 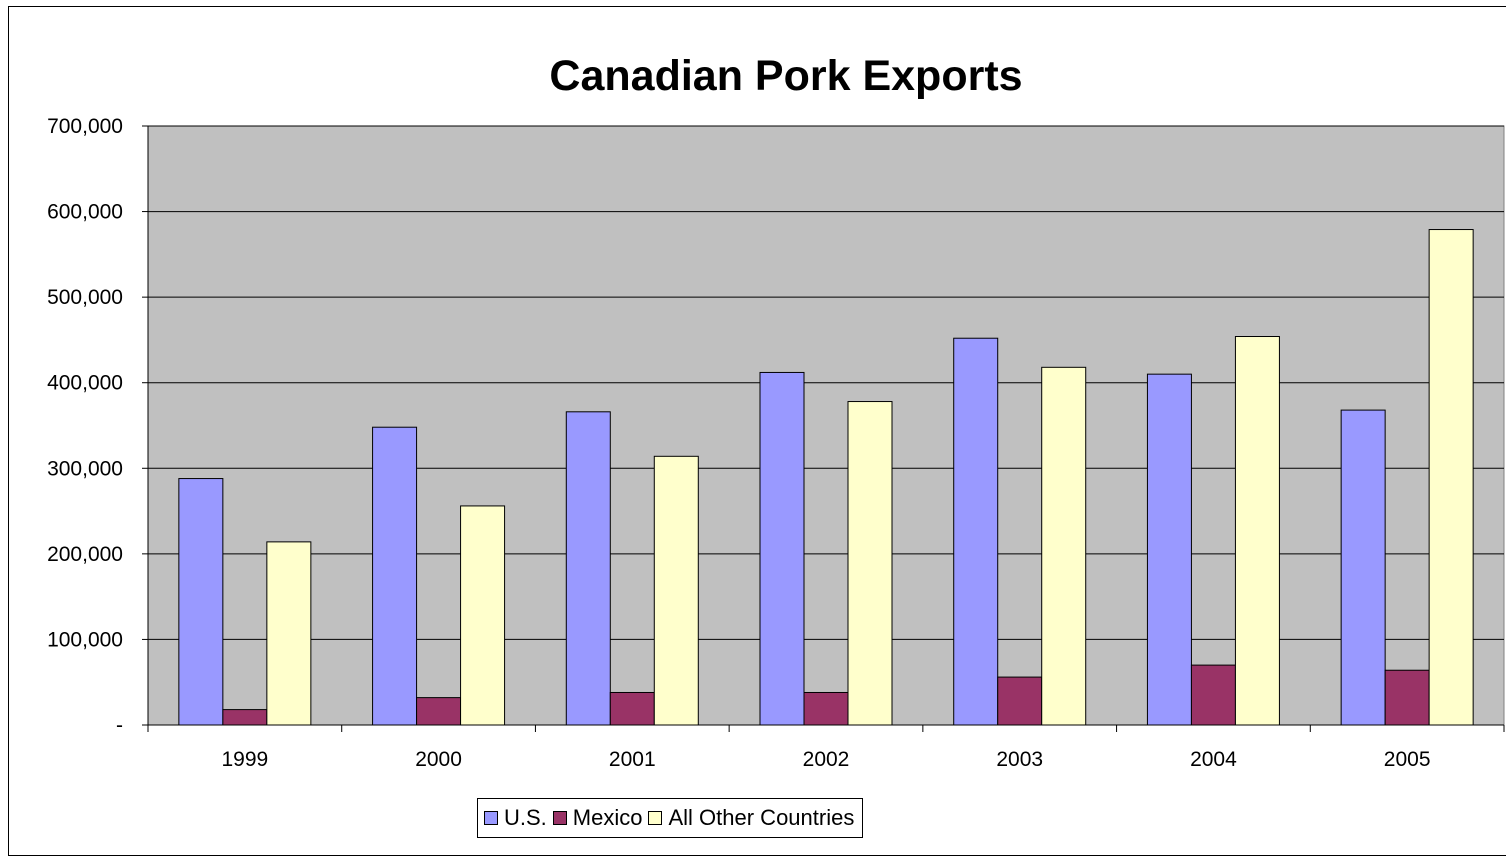 I want to click on y-tick-label: 300,000, so click(x=85, y=468).